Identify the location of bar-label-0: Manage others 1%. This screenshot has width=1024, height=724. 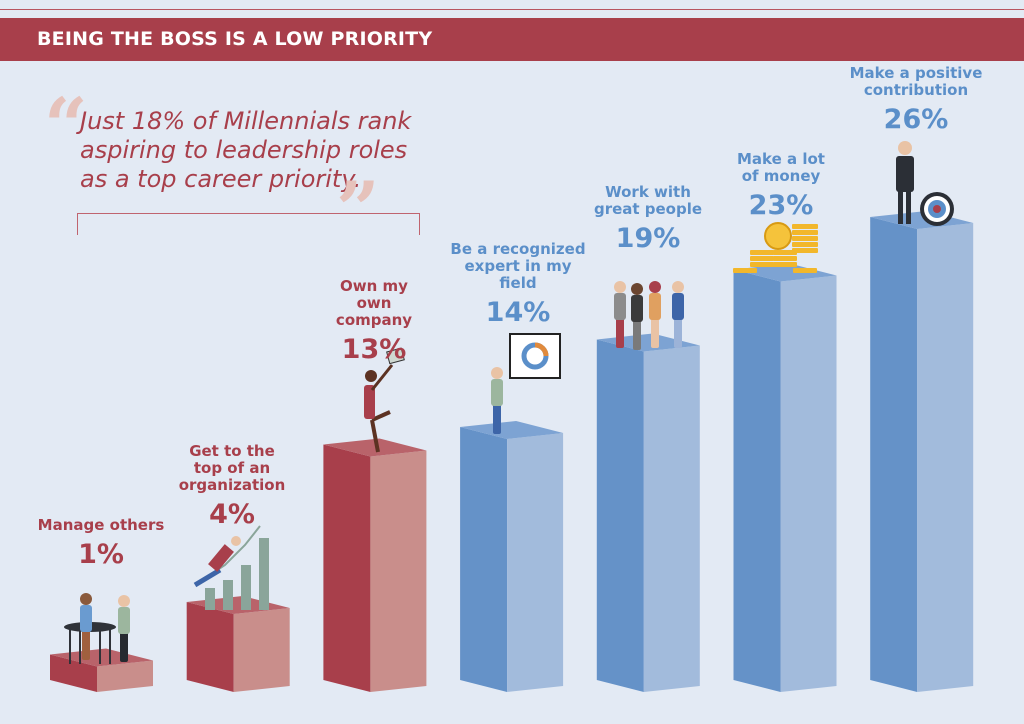
(101, 543).